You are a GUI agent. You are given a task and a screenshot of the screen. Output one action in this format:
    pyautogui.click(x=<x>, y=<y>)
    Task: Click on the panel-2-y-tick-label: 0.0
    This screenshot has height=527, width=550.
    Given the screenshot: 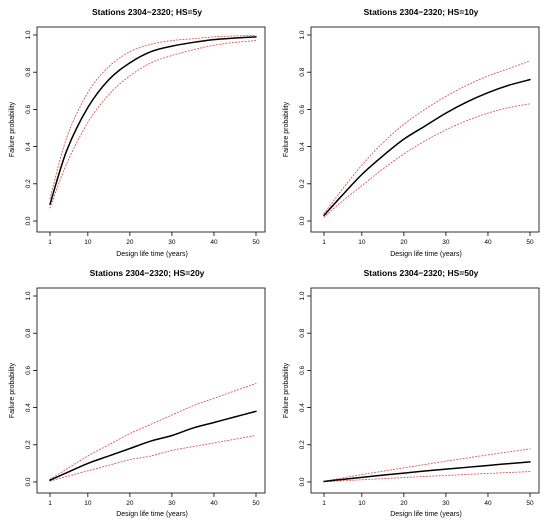 What is the action you would take?
    pyautogui.click(x=302, y=220)
    